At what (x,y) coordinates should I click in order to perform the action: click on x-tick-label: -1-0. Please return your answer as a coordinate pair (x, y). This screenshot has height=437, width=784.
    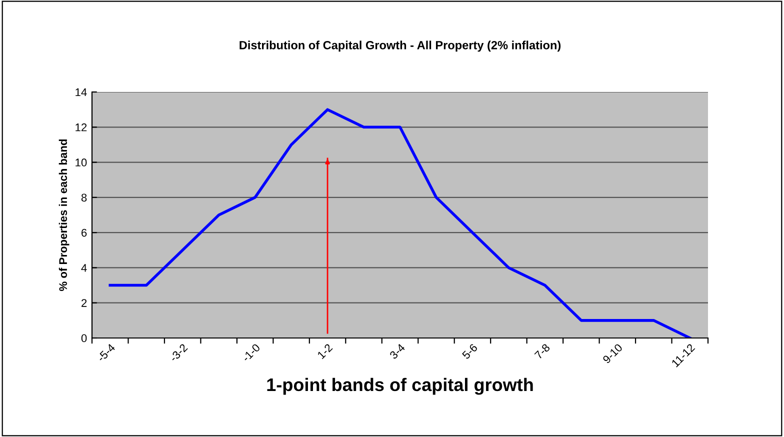
    Looking at the image, I should click on (251, 352).